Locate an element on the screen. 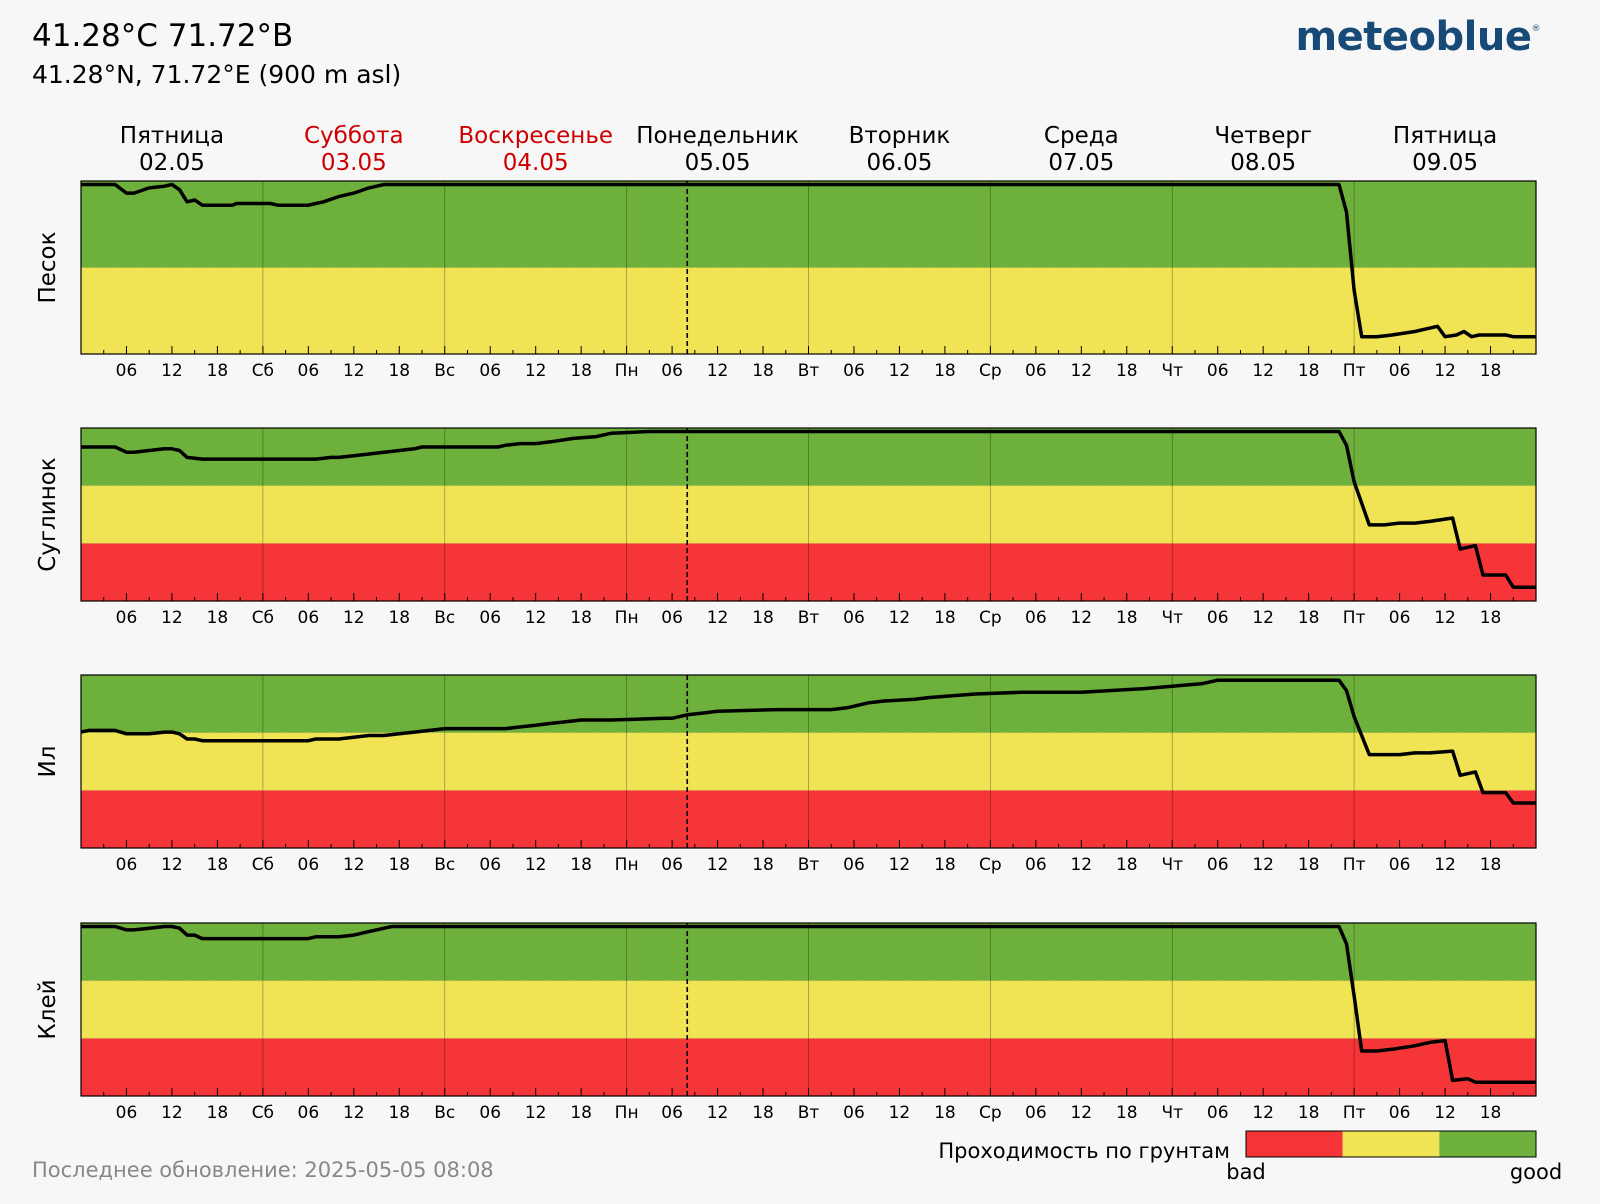 The width and height of the screenshot is (1600, 1204). legend-frame is located at coordinates (1391, 1144).